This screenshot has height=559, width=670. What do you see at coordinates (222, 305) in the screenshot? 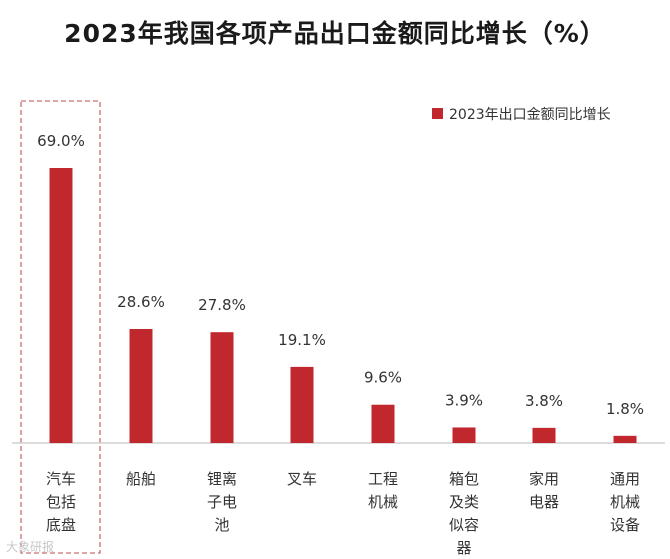
I see `data-label-3: 27.8%` at bounding box center [222, 305].